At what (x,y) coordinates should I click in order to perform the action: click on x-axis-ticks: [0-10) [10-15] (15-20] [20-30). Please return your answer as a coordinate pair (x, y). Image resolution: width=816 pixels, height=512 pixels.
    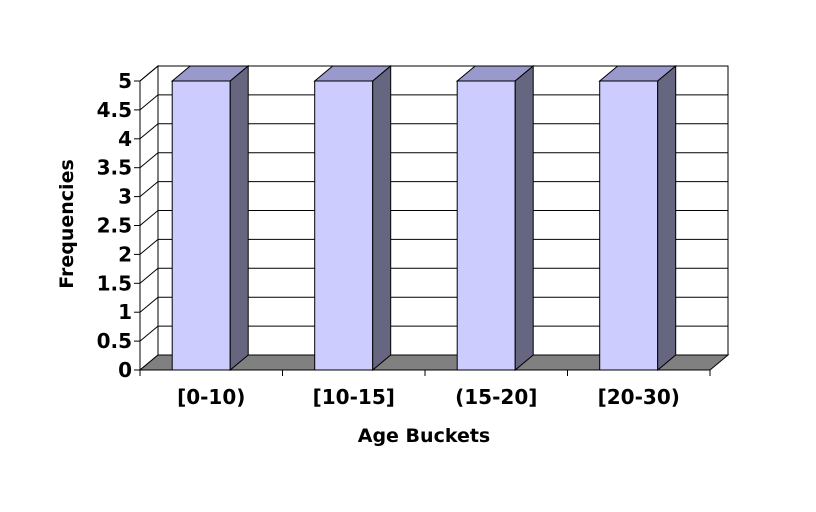
    Looking at the image, I should click on (425, 389).